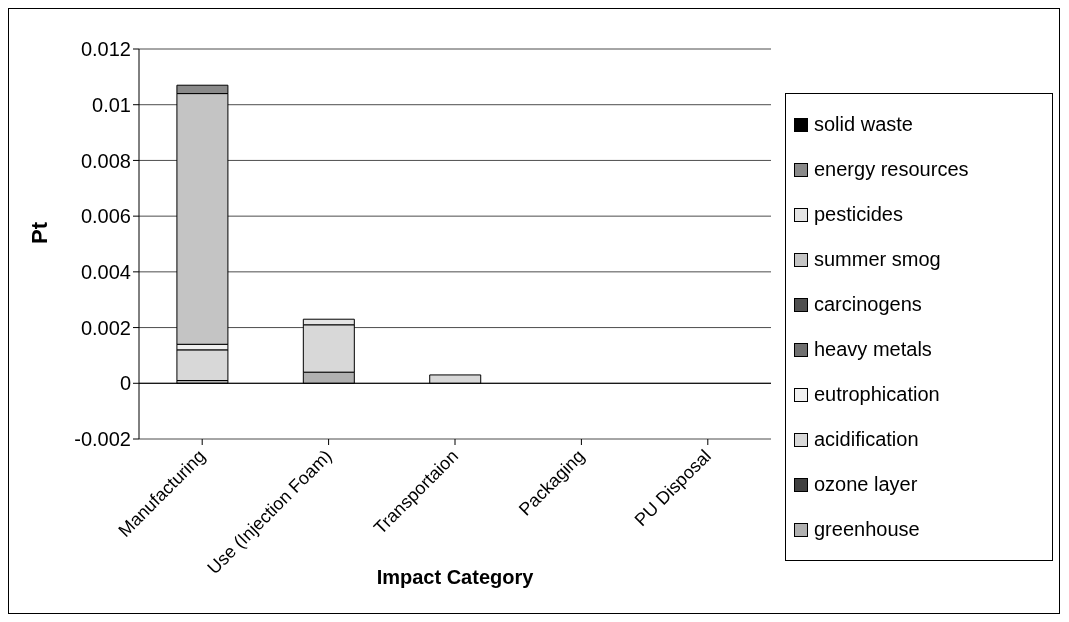 Image resolution: width=1069 pixels, height=622 pixels. I want to click on legend-label: summer smog, so click(877, 259).